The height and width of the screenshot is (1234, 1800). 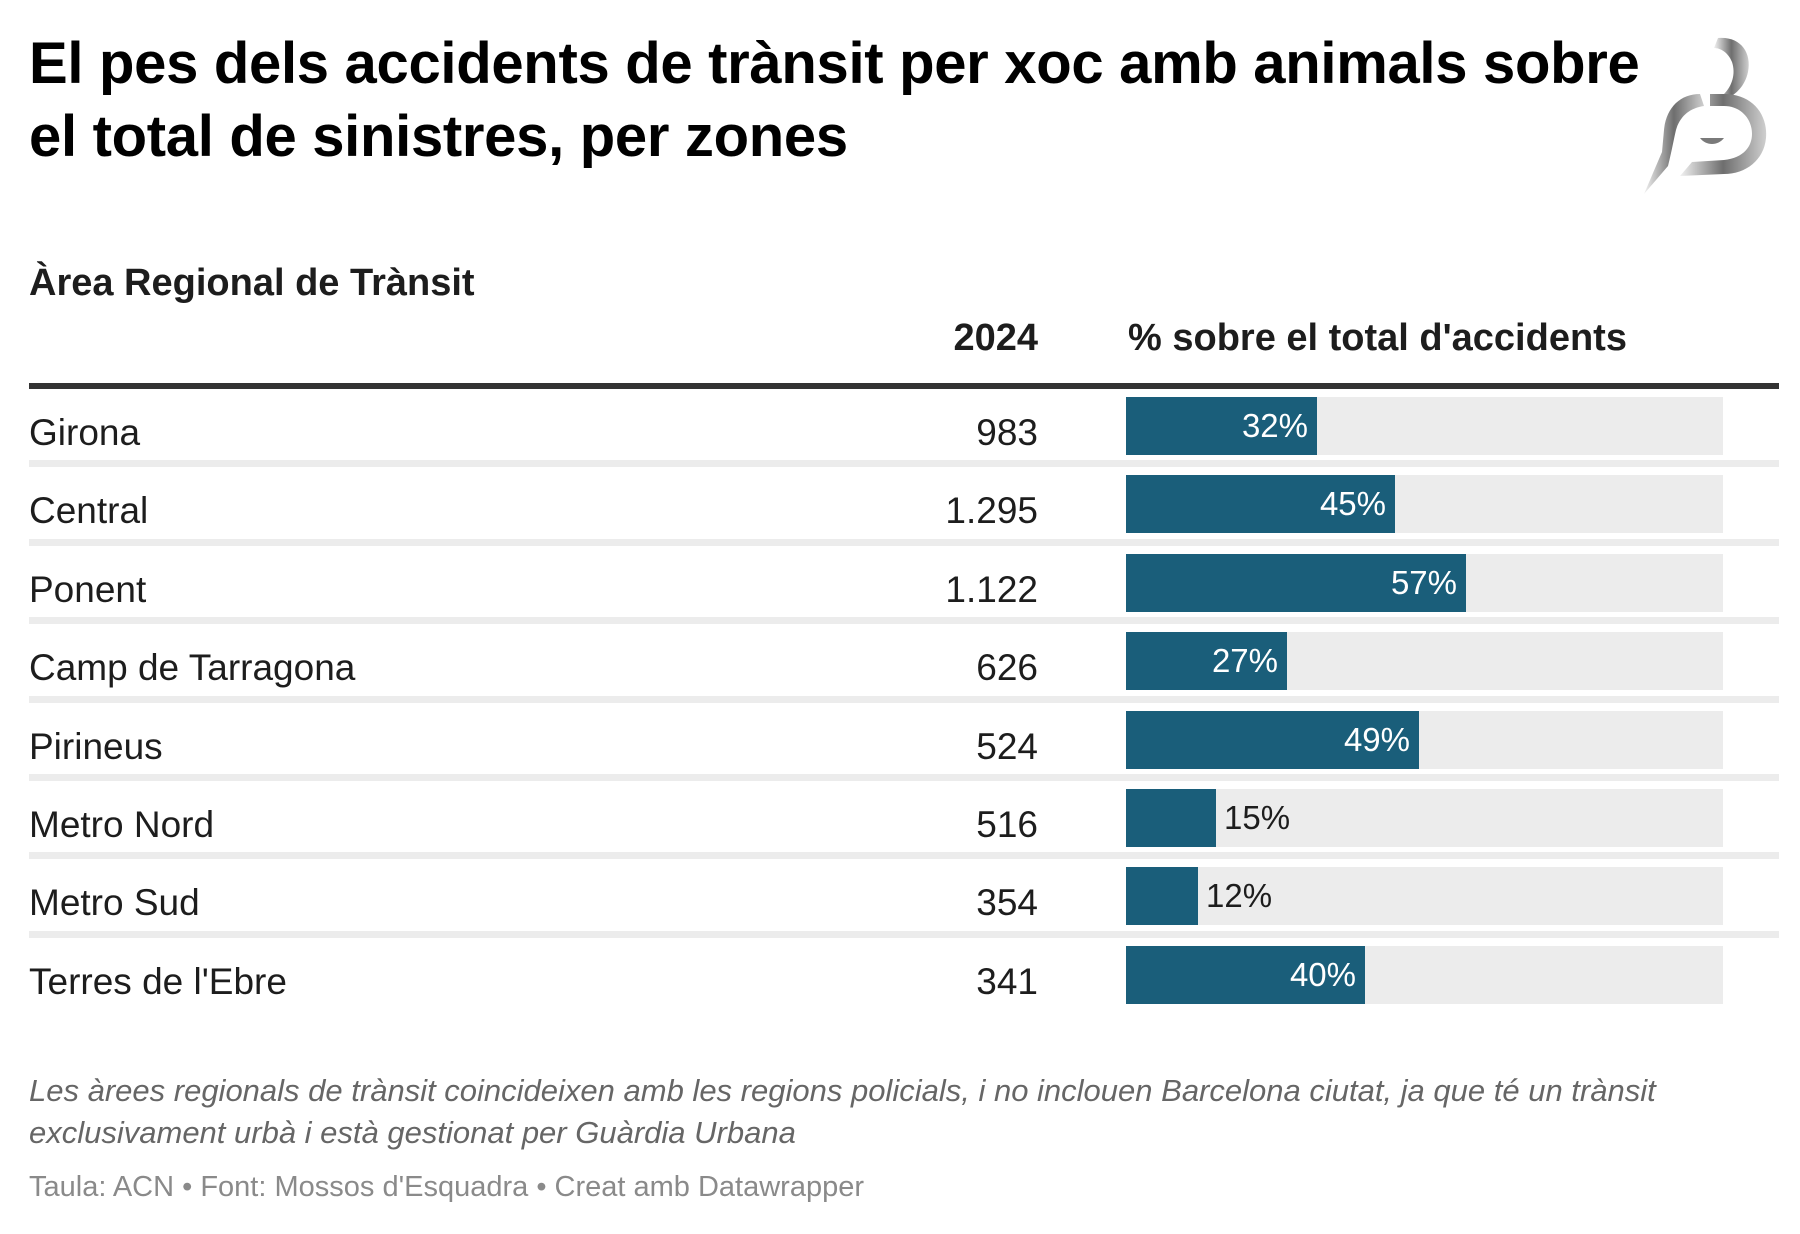 I want to click on column-header-area: Àrea Regional de Trànsit, so click(x=252, y=283).